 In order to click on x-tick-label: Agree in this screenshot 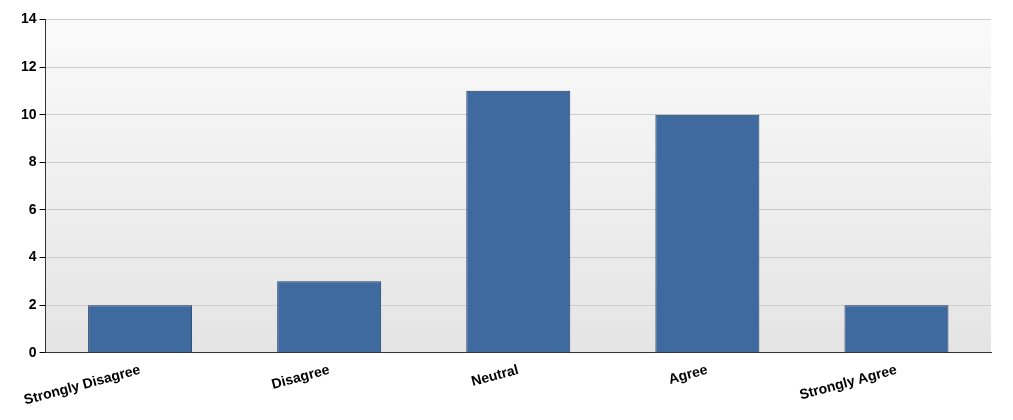, I will do `click(688, 373)`.